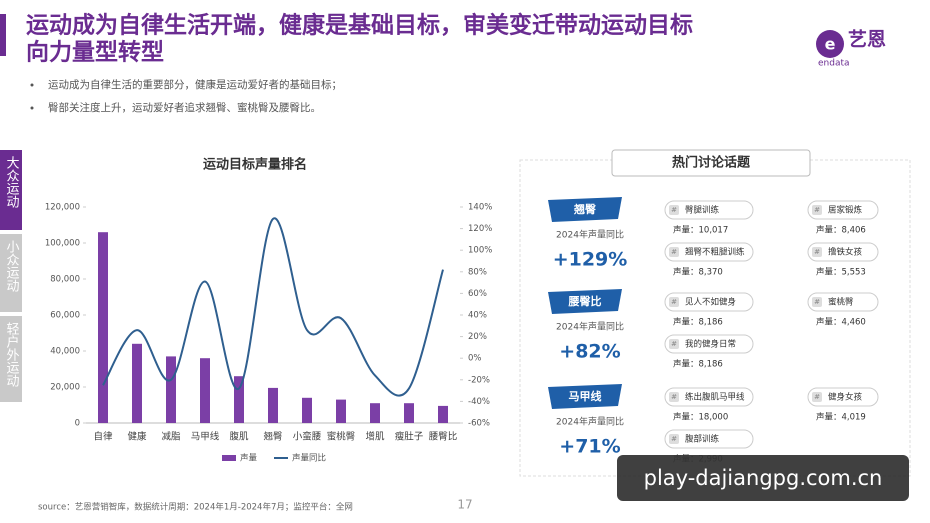  I want to click on logo-mark, so click(830, 44).